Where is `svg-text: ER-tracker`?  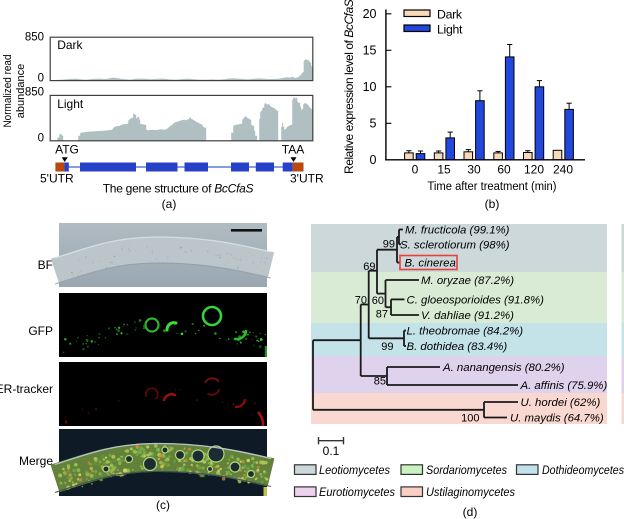 svg-text: ER-tracker is located at coordinates (26, 389).